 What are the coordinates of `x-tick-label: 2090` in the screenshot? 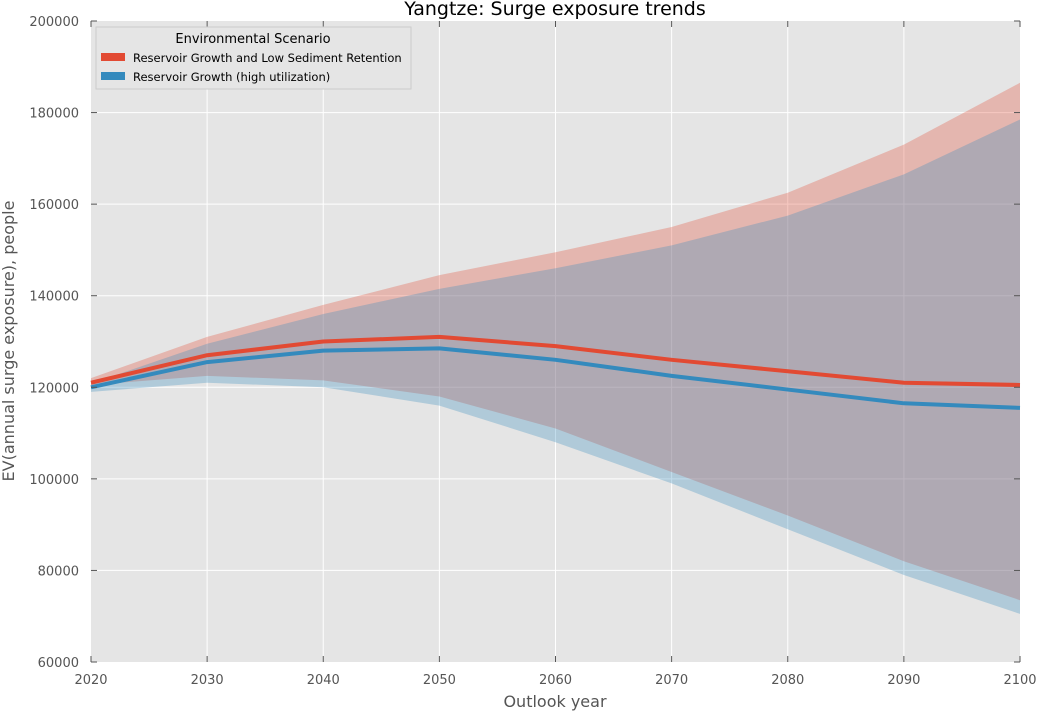 It's located at (903, 680).